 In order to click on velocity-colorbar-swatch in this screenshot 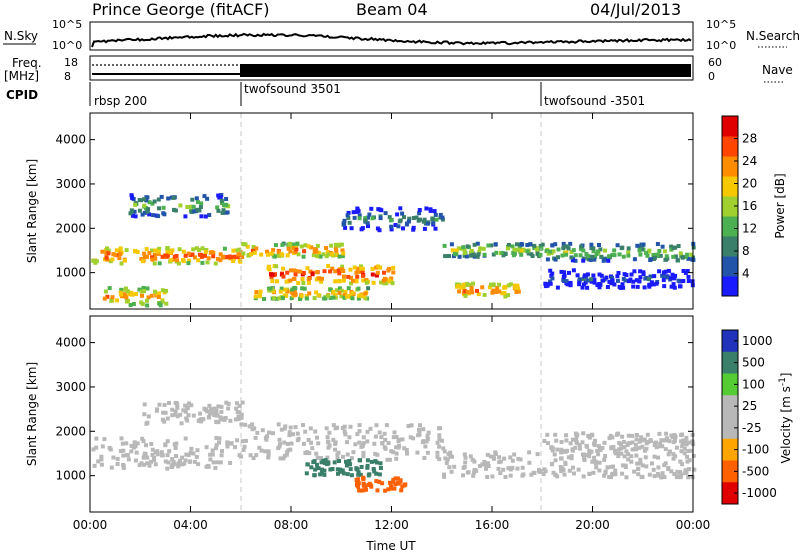, I will do `click(730, 362)`.